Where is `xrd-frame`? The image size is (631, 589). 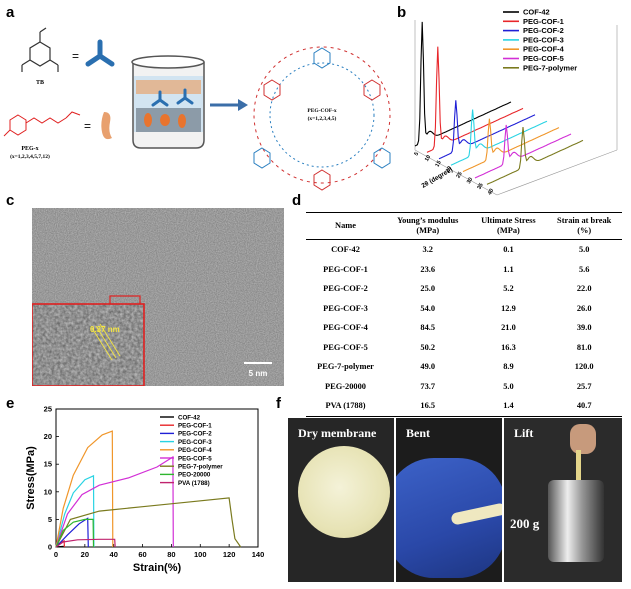
xrd-frame is located at coordinates (516, 108).